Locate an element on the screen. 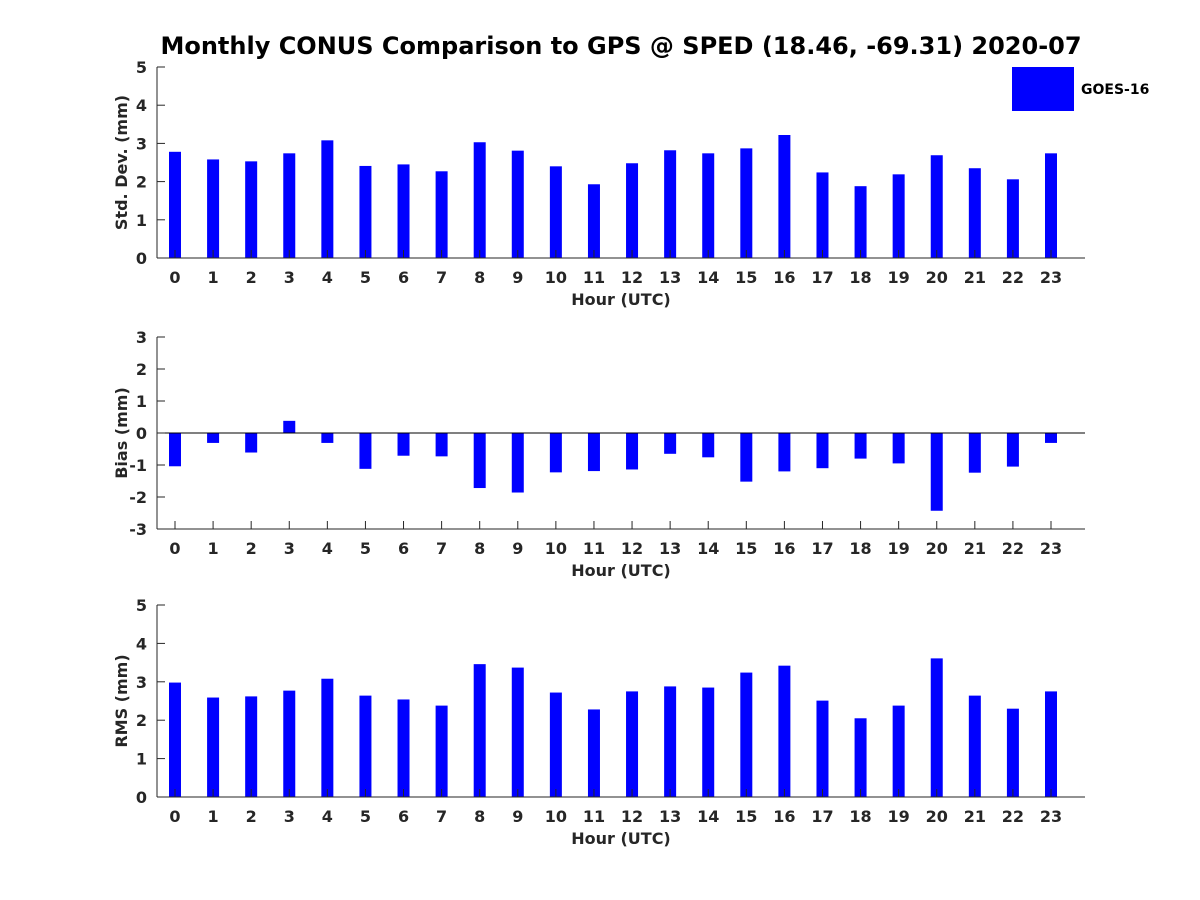 The image size is (1200, 900). y-tick-label: -1 is located at coordinates (138, 465).